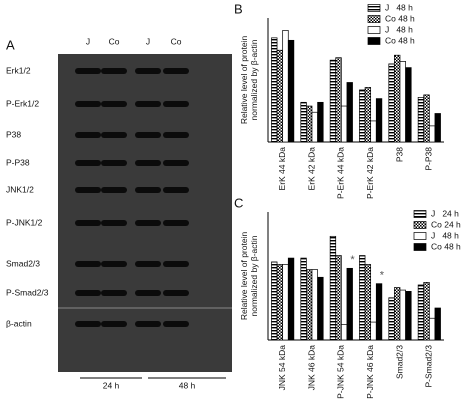  I want to click on row-label: P-Smad2/3, so click(27, 292).